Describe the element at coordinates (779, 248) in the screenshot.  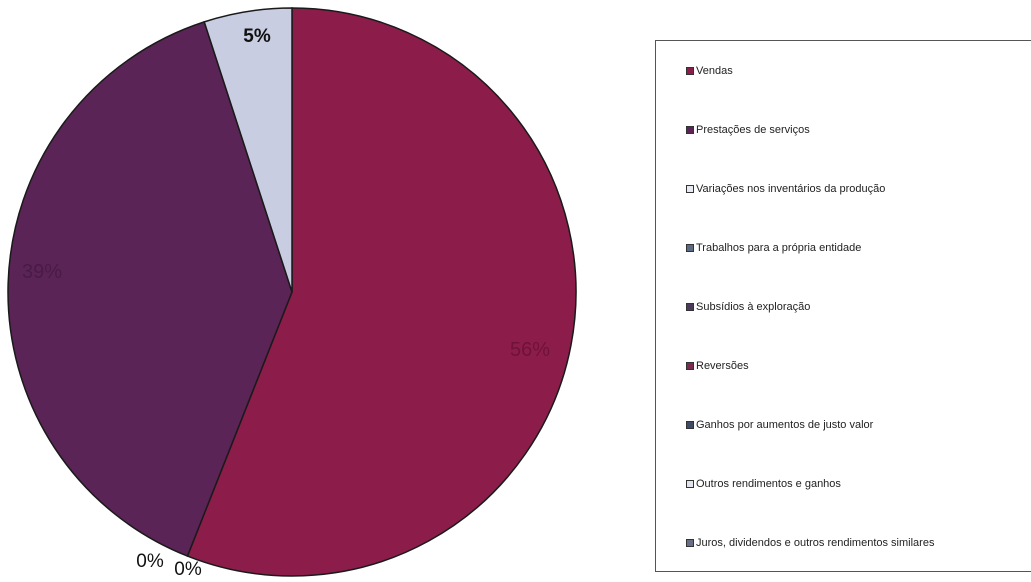
I see `legend-label: Trabalhos para a própria entidade` at that location.